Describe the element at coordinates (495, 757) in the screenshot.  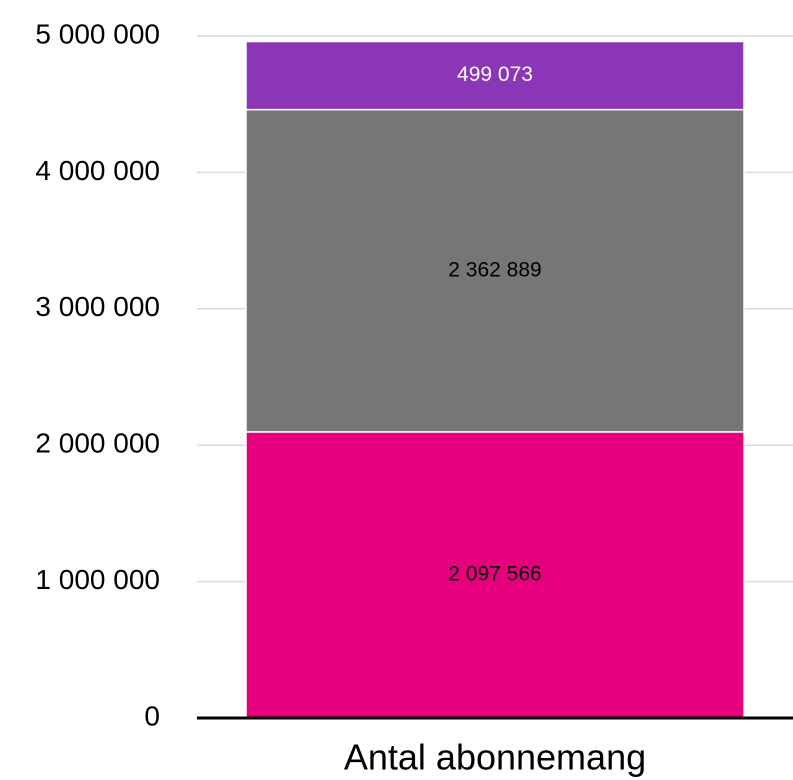
I see `x-tick-label: Antal abonnemang` at that location.